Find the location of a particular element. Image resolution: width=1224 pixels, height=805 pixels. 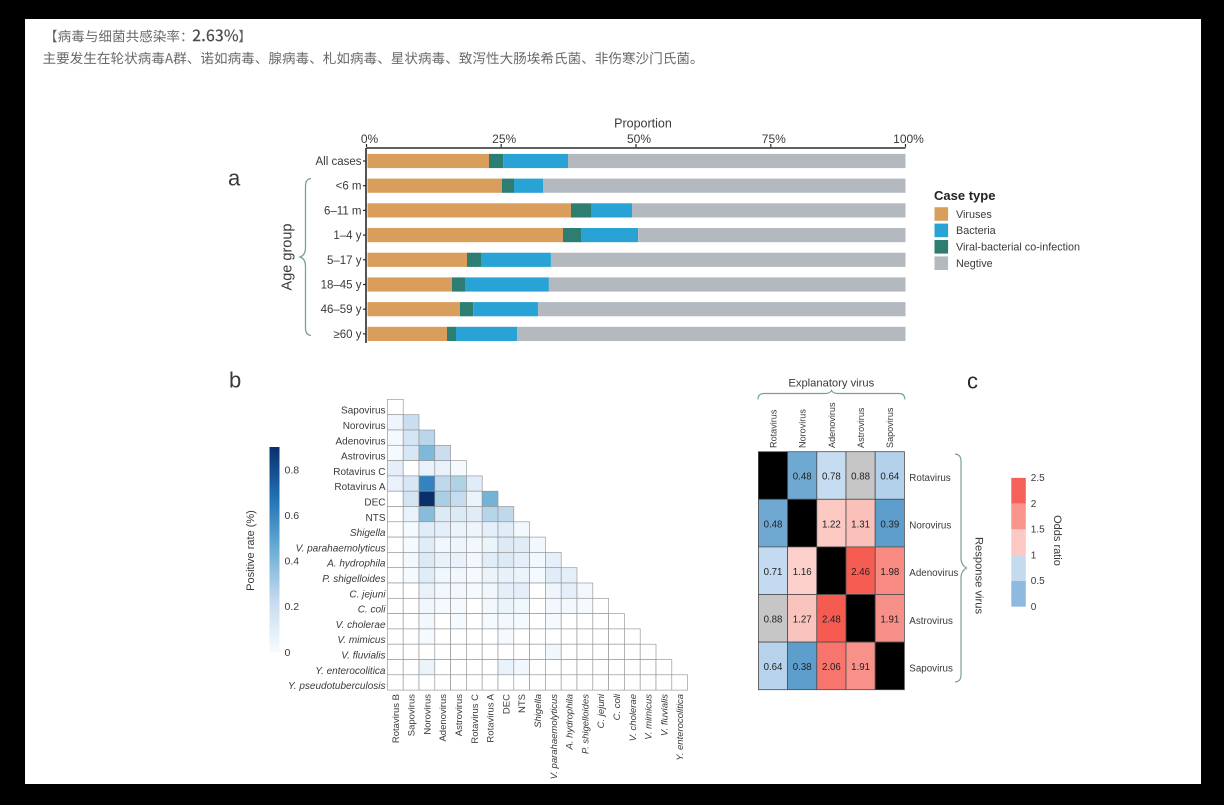

svg-text: 25% is located at coordinates (504, 139).